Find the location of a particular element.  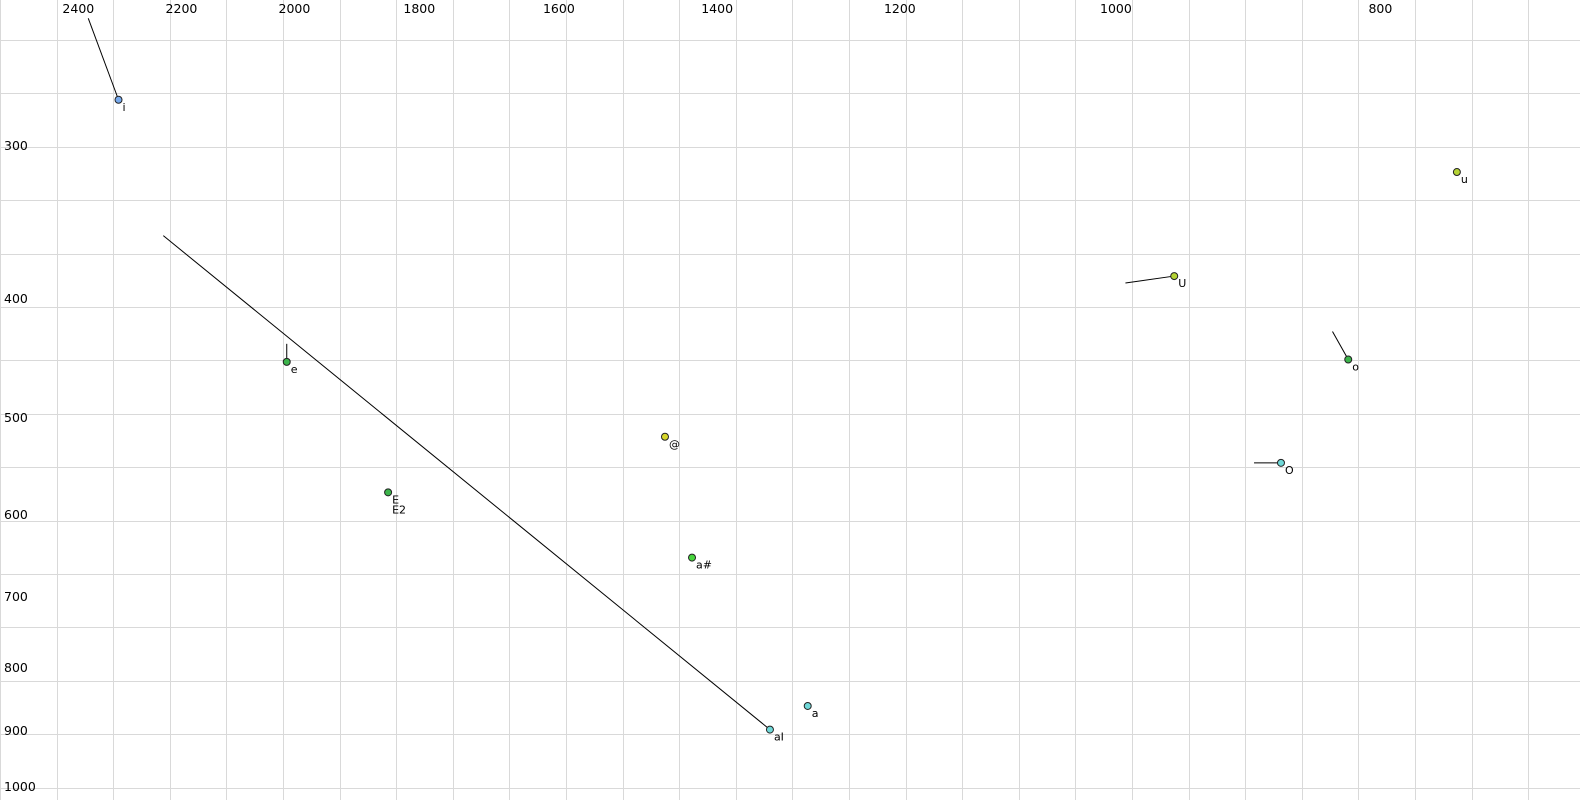

x-axis-tick-label: 1200 is located at coordinates (900, 8).